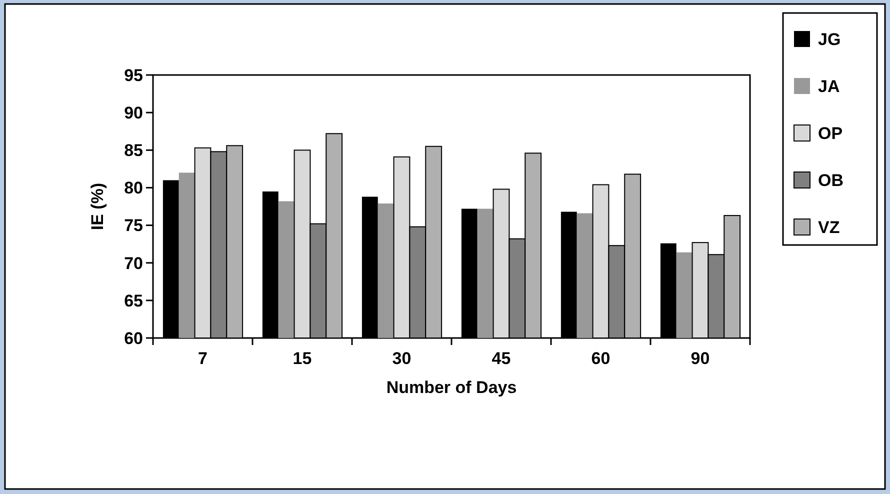 Image resolution: width=890 pixels, height=494 pixels. I want to click on y-tick-label: 80, so click(133, 188).